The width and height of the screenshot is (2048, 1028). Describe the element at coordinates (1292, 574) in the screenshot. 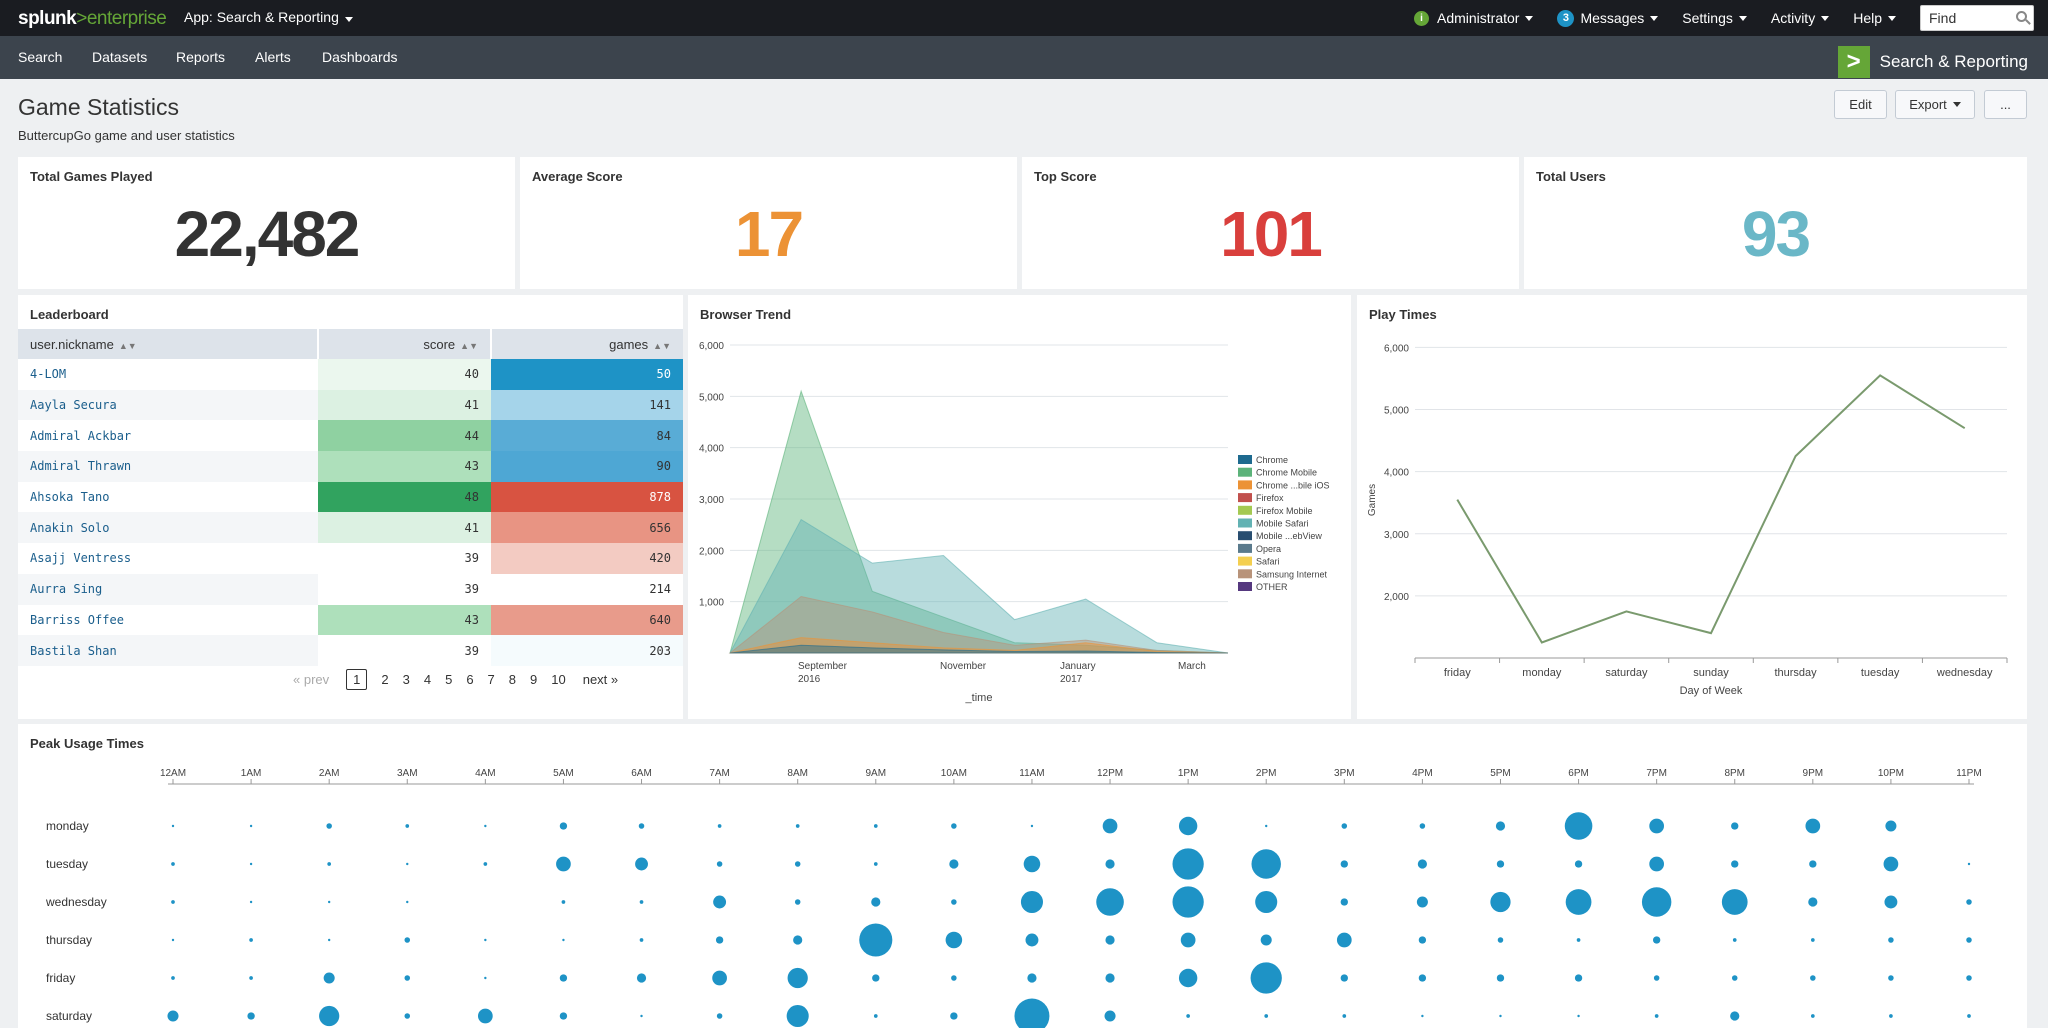

I see `legend-label: Samsung Internet` at that location.